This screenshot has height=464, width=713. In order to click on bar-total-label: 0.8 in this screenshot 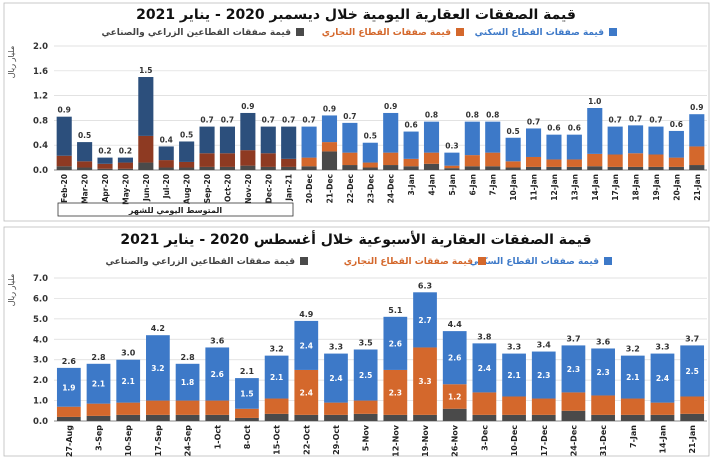, I will do `click(472, 115)`.